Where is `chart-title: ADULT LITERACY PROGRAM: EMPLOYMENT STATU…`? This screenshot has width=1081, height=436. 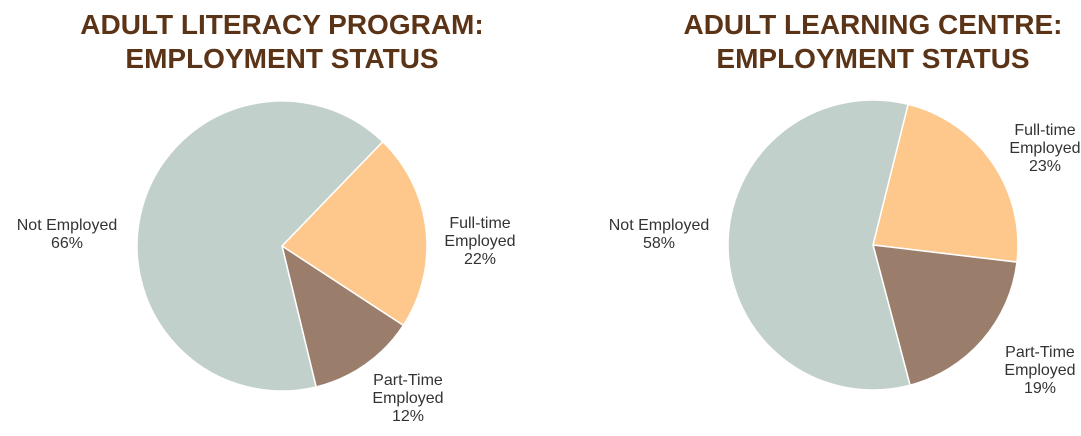
chart-title: ADULT LITERACY PROGRAM: EMPLOYMENT STATU… is located at coordinates (282, 41).